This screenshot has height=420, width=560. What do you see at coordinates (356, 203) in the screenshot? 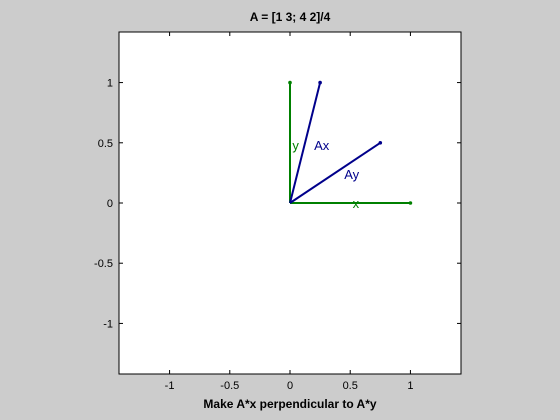
I see `vector-x-label: x` at bounding box center [356, 203].